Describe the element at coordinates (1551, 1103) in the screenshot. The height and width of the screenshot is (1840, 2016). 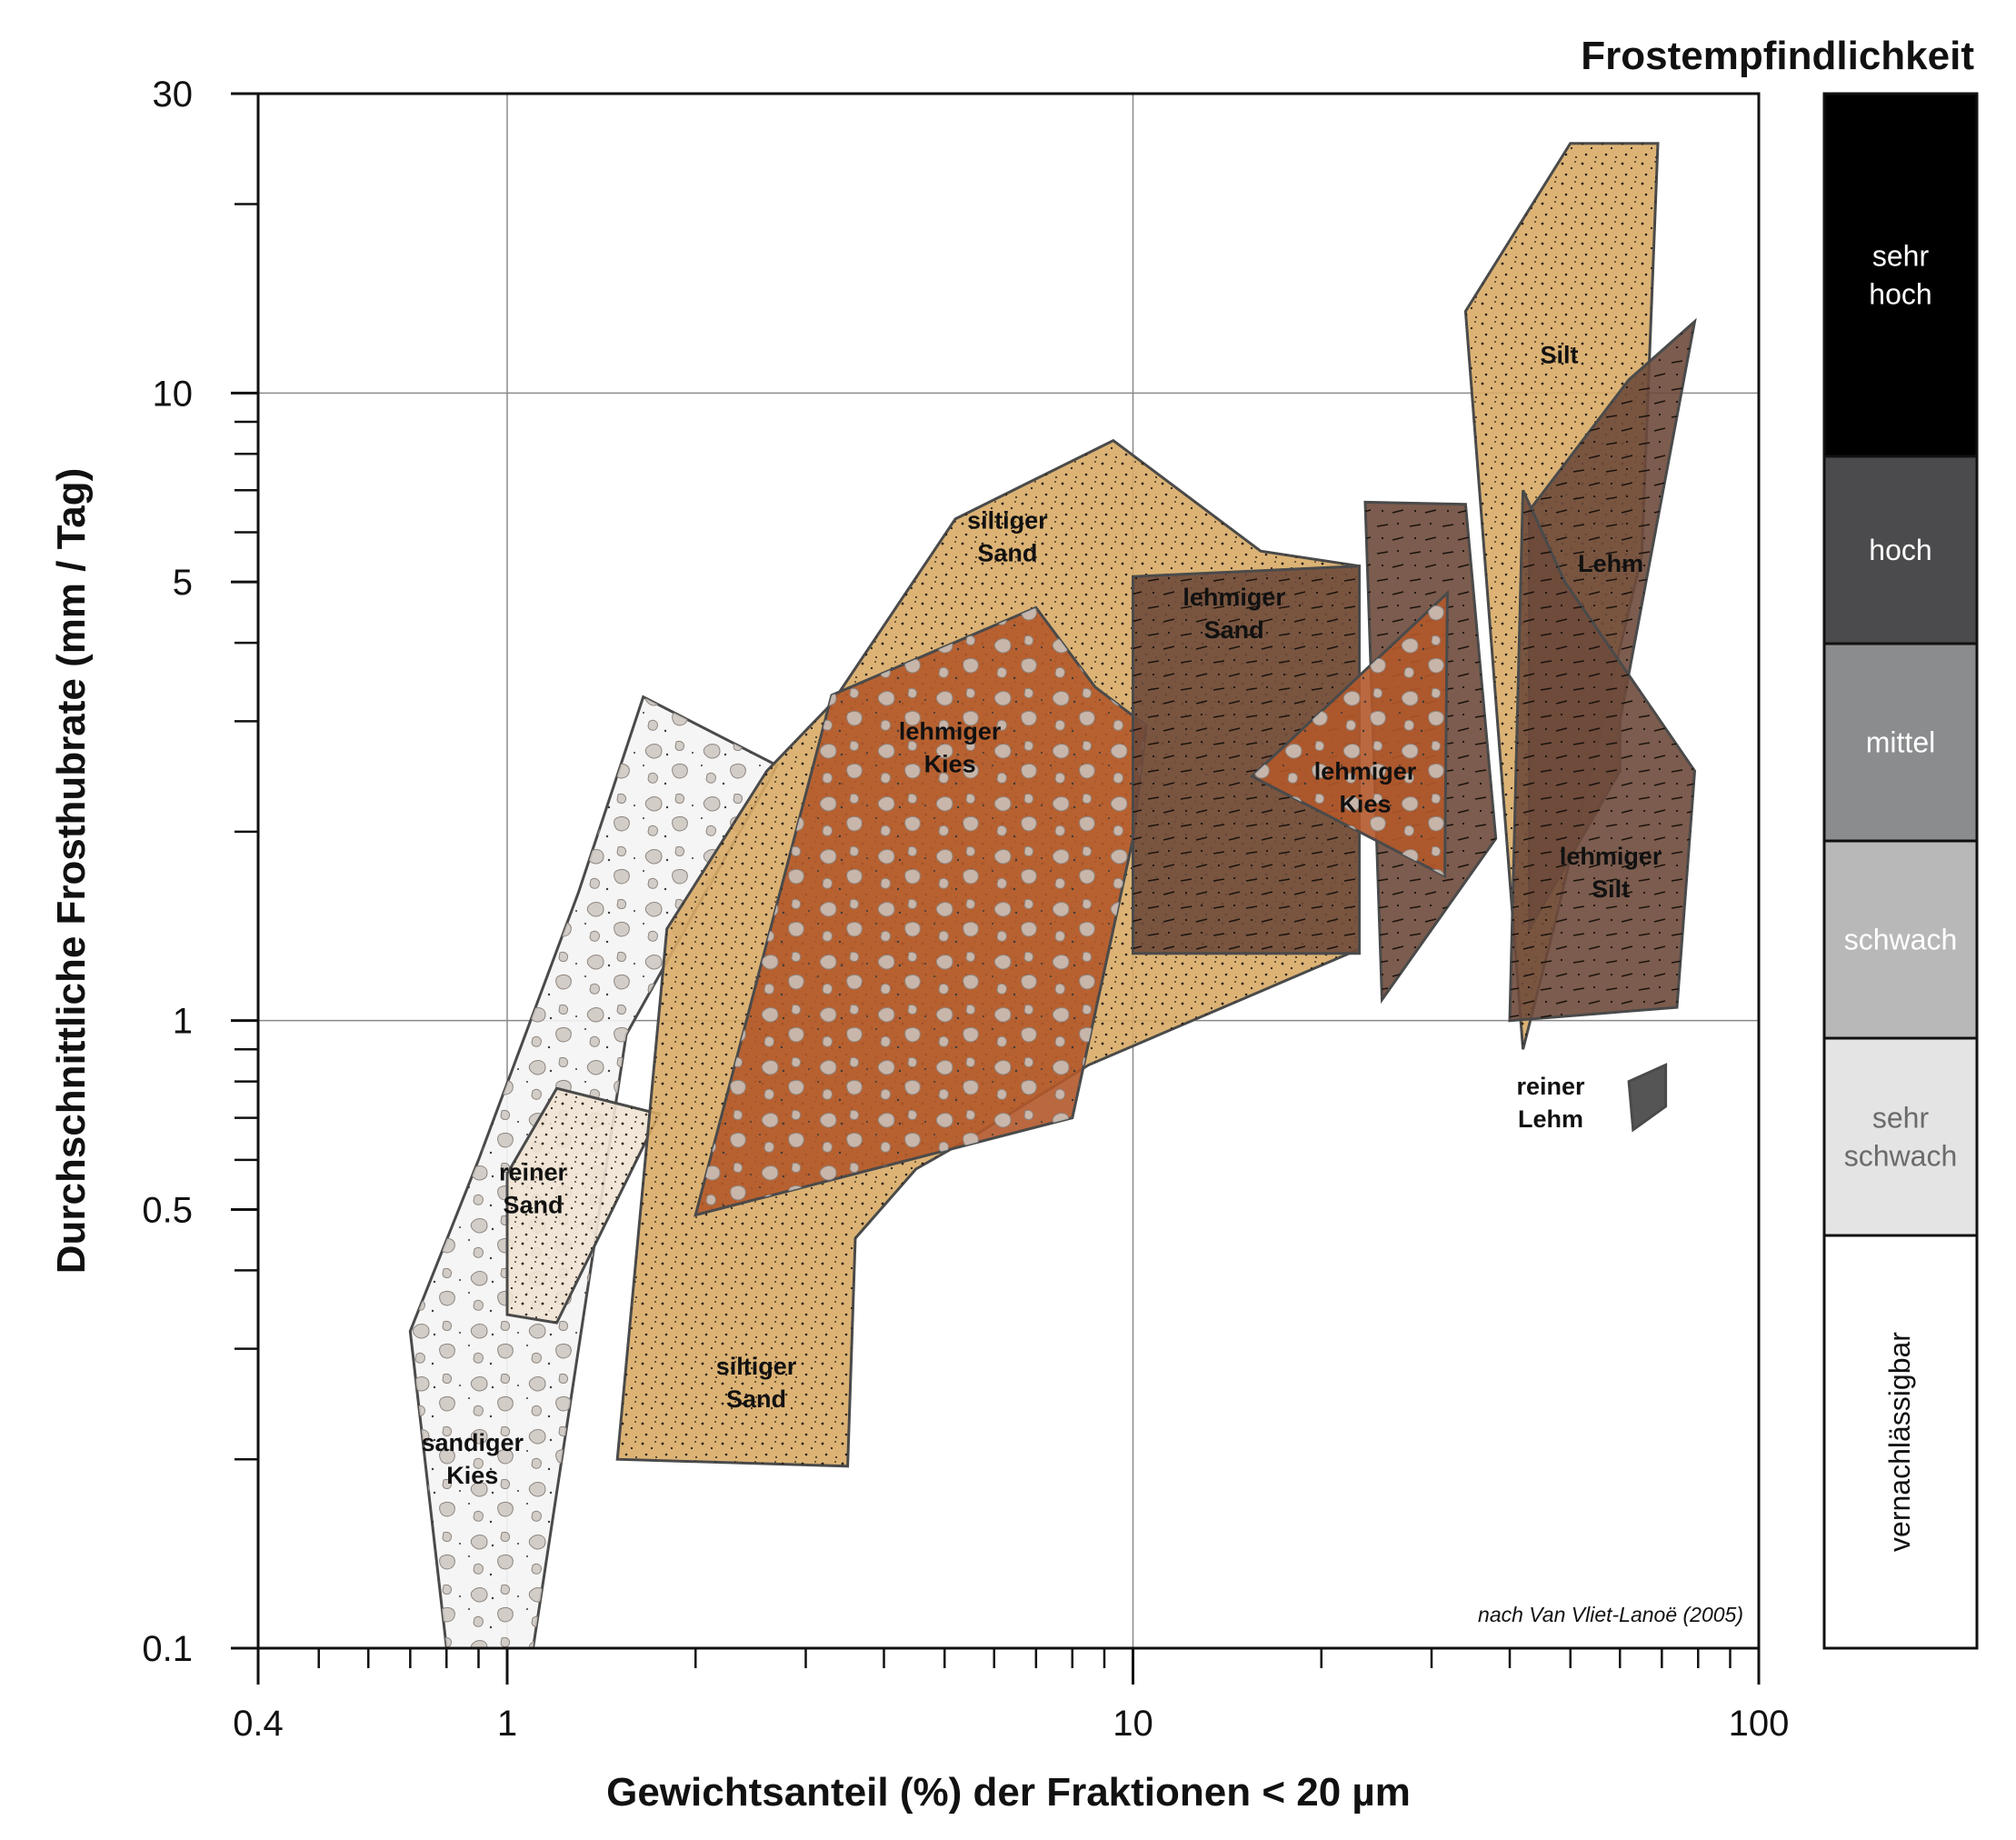
I see `region-label: reiner Lehm` at that location.